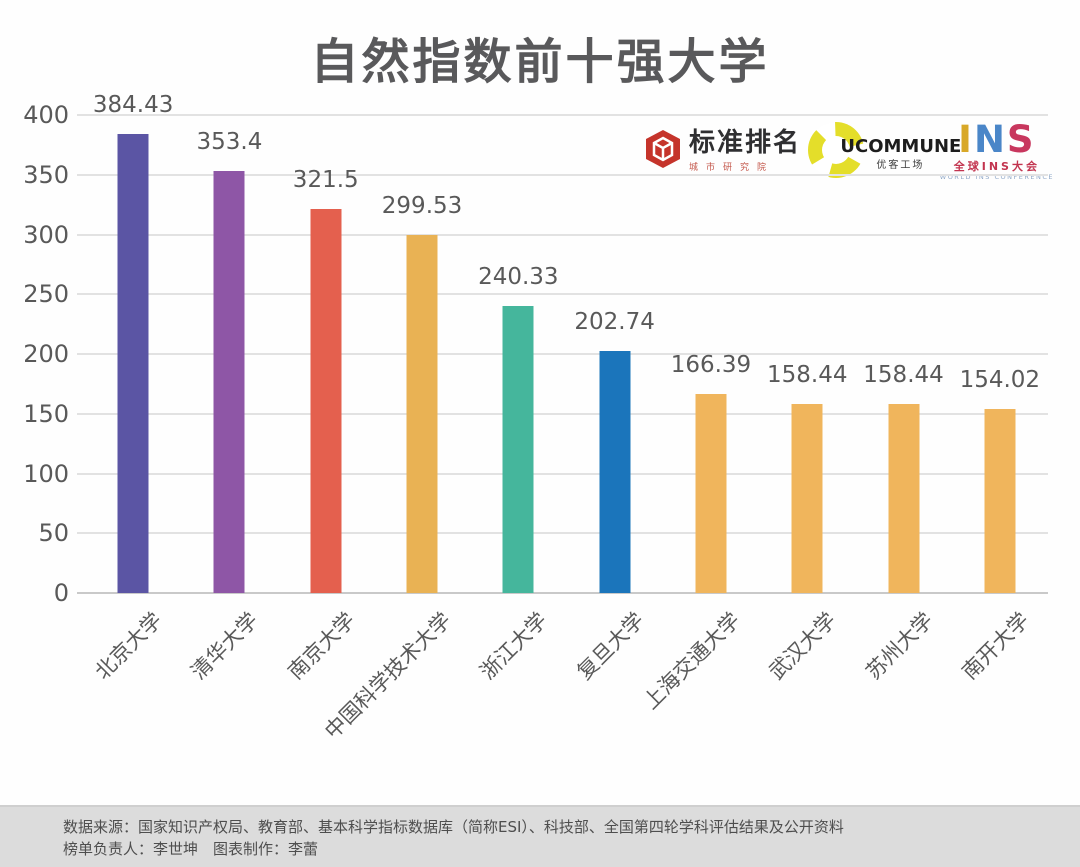  Describe the element at coordinates (996, 167) in the screenshot. I see `ins-subtitle: 全球INS大会` at that location.